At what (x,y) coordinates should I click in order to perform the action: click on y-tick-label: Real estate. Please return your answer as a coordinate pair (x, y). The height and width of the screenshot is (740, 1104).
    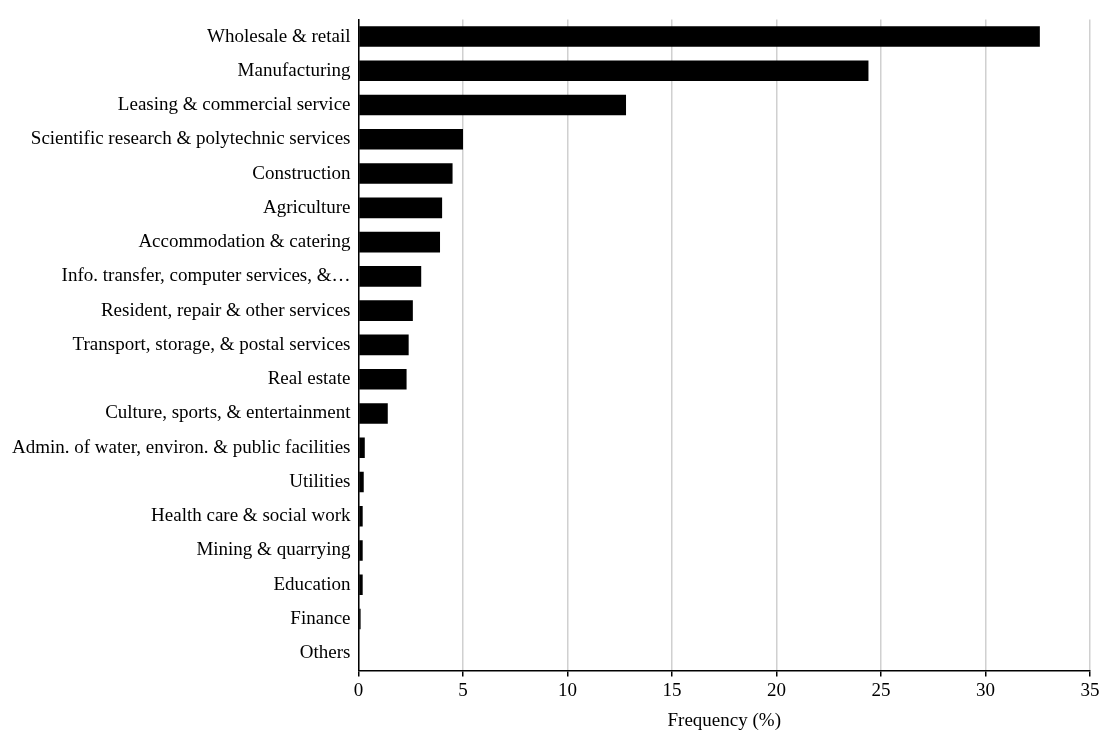
    Looking at the image, I should click on (309, 378).